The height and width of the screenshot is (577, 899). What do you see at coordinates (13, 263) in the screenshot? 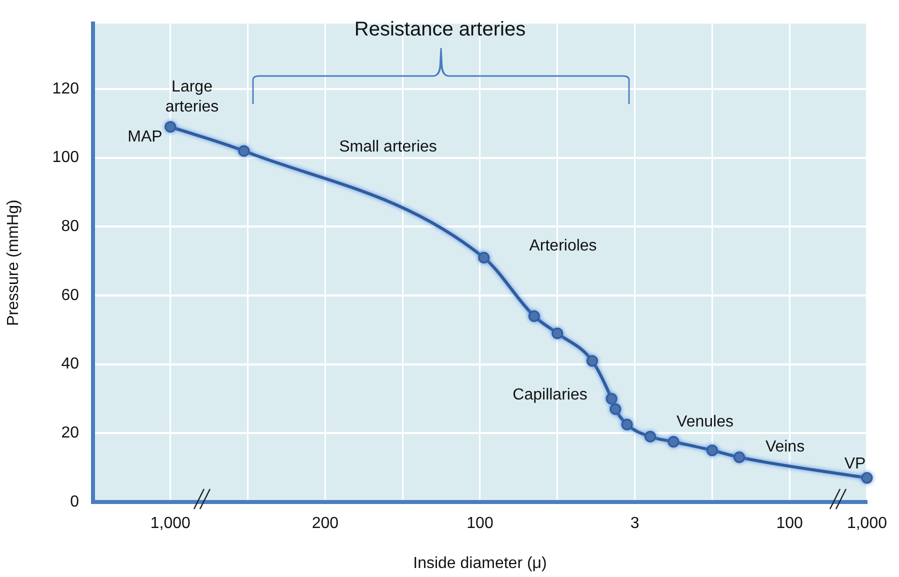
I see `y-axis-title: Pressure (mmHg)` at bounding box center [13, 263].